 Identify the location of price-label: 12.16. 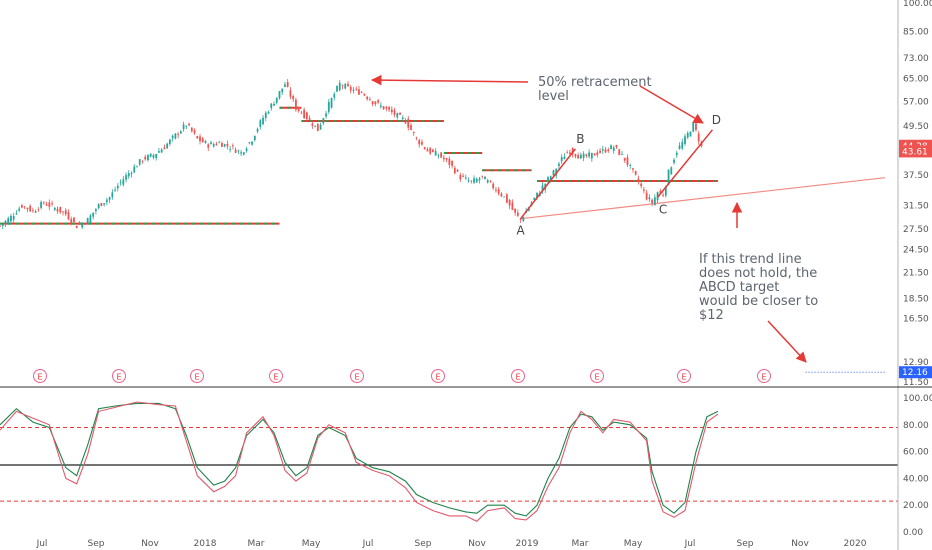
(915, 373).